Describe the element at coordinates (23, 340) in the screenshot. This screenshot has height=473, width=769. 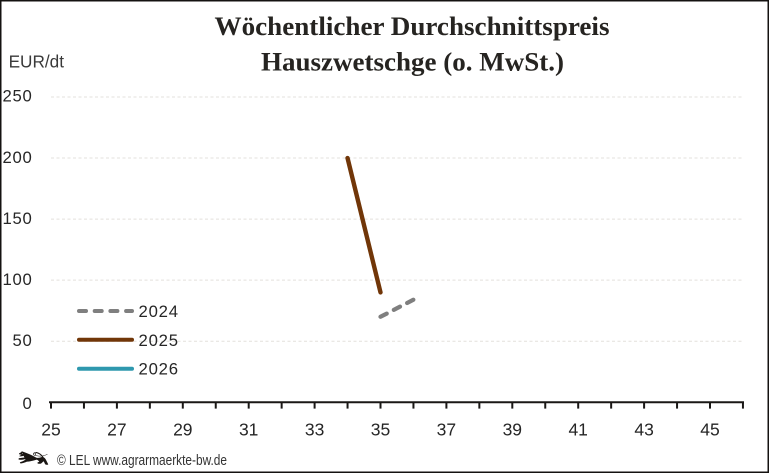
I see `svg-text: 50` at that location.